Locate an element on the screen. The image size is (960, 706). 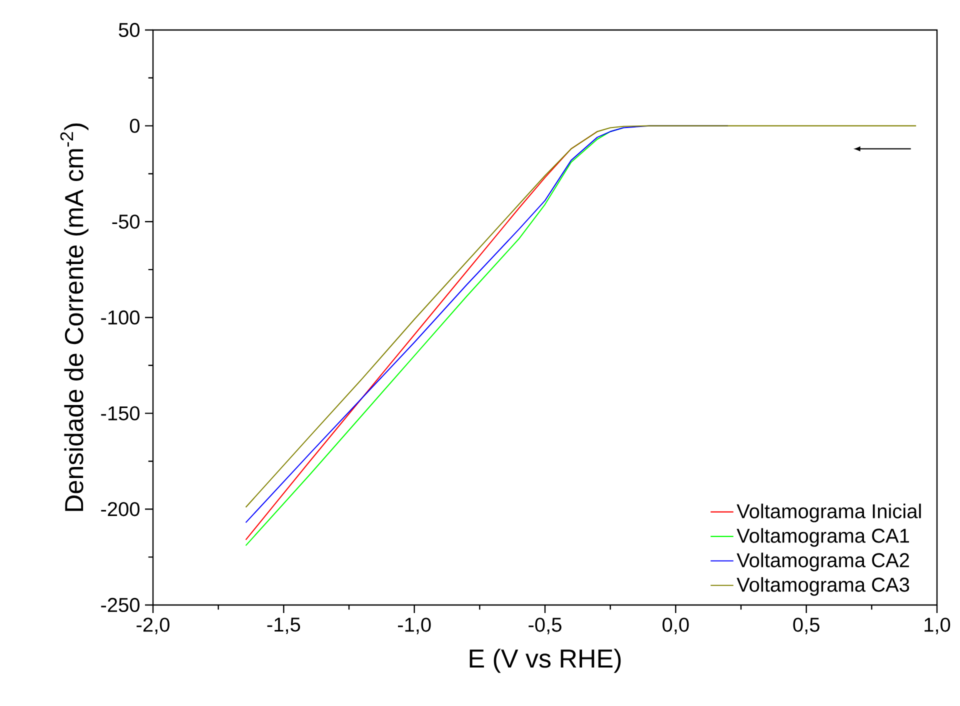
x-axis-title: E (V vs RHE) is located at coordinates (545, 660).